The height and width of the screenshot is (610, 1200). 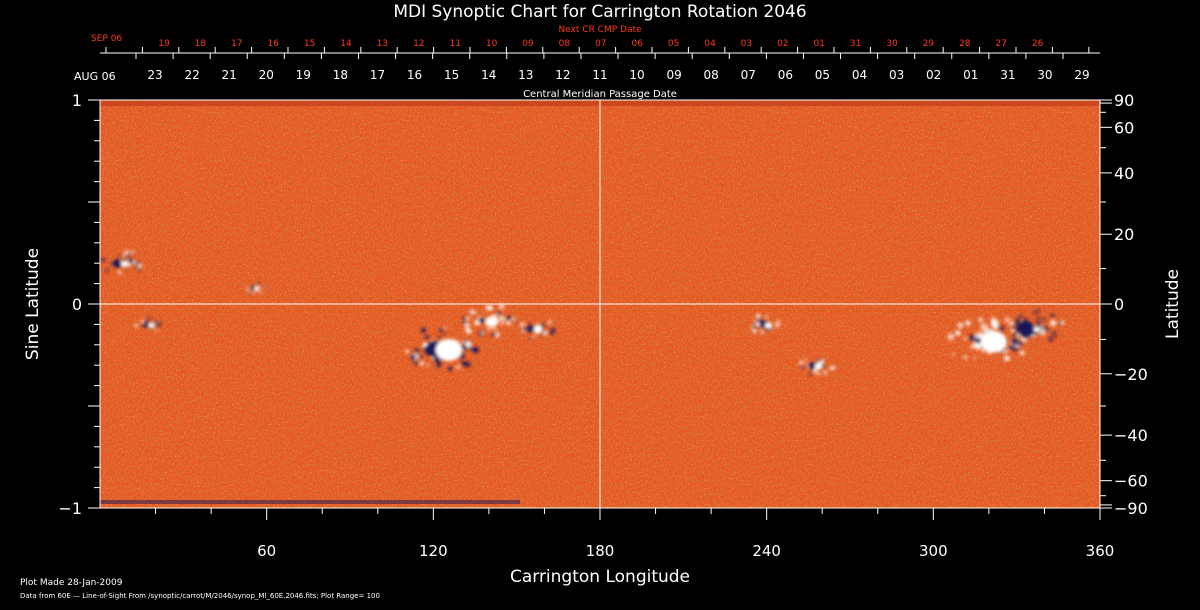 What do you see at coordinates (1173, 304) in the screenshot?
I see `y-axis-label-right: Latitude` at bounding box center [1173, 304].